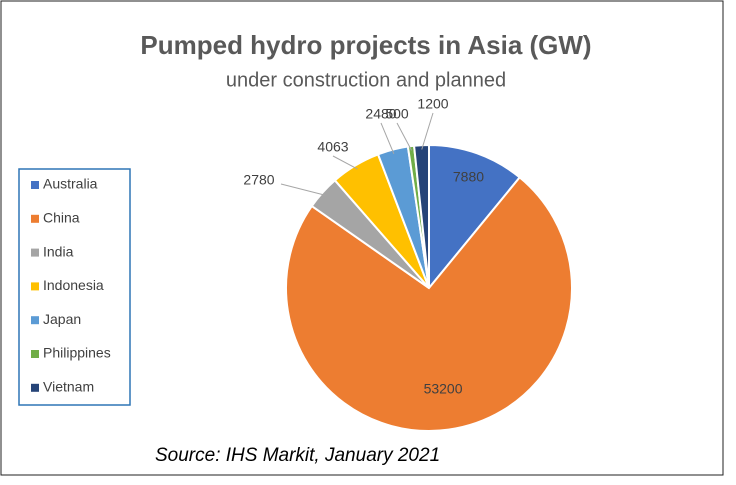 This screenshot has height=485, width=736. I want to click on legend-label: Vietnam, so click(68, 387).